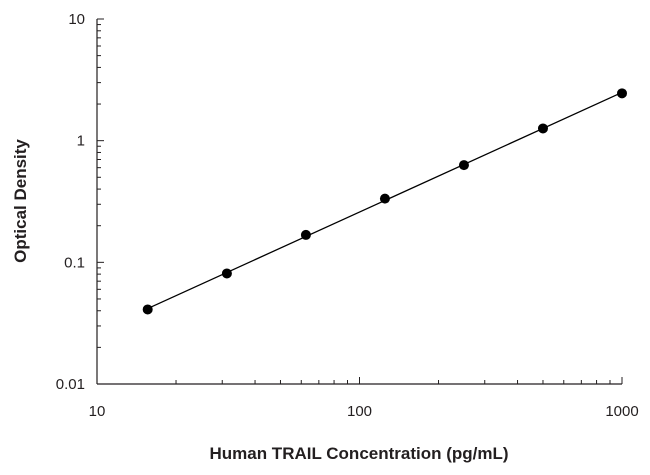 Image resolution: width=650 pixels, height=475 pixels. What do you see at coordinates (74, 262) in the screenshot?
I see `y-tick-label: 0.1` at bounding box center [74, 262].